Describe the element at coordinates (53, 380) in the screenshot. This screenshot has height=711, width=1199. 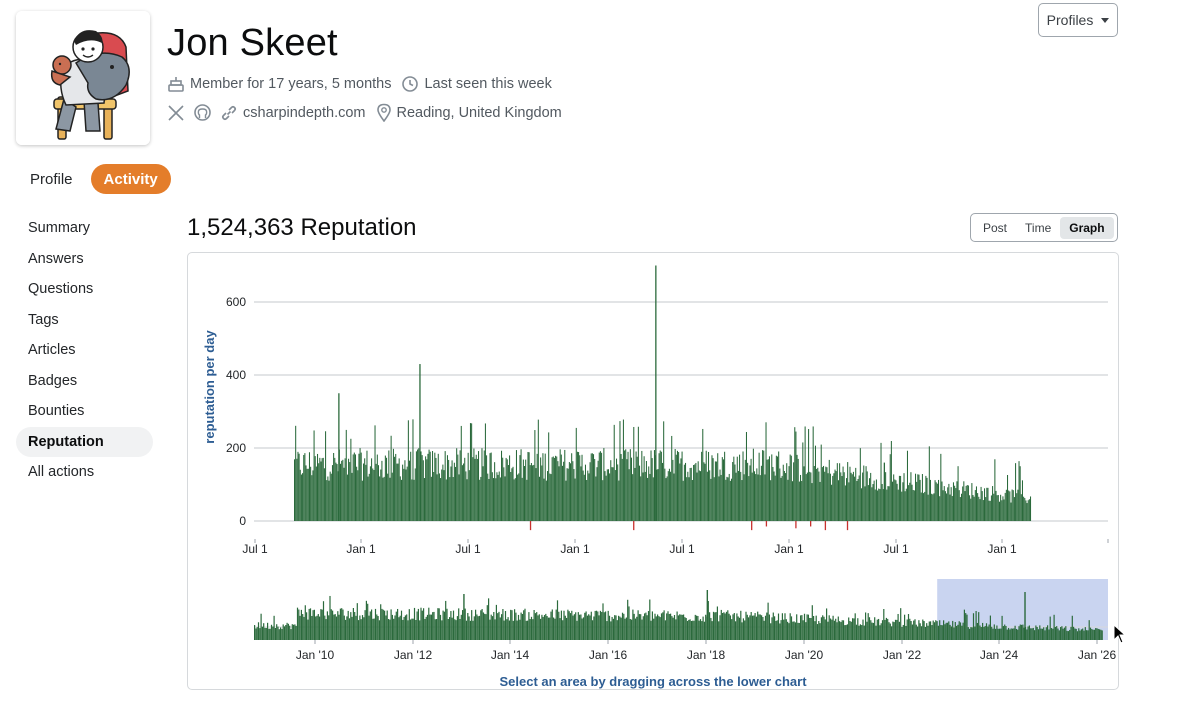
I see `sidebar-item-badges: Badges` at that location.